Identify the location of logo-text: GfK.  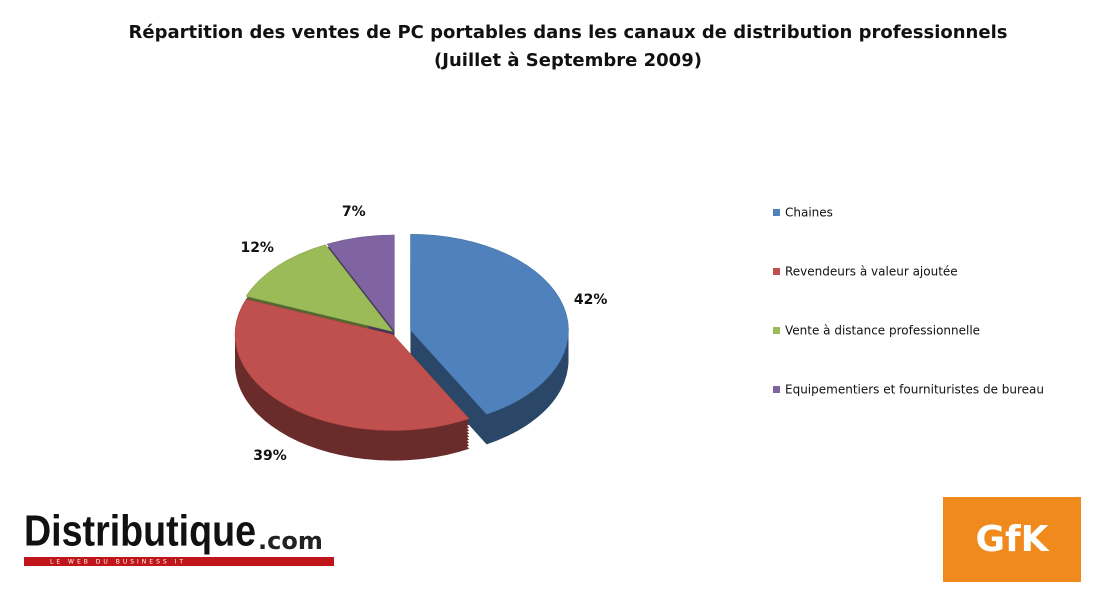
(1012, 539).